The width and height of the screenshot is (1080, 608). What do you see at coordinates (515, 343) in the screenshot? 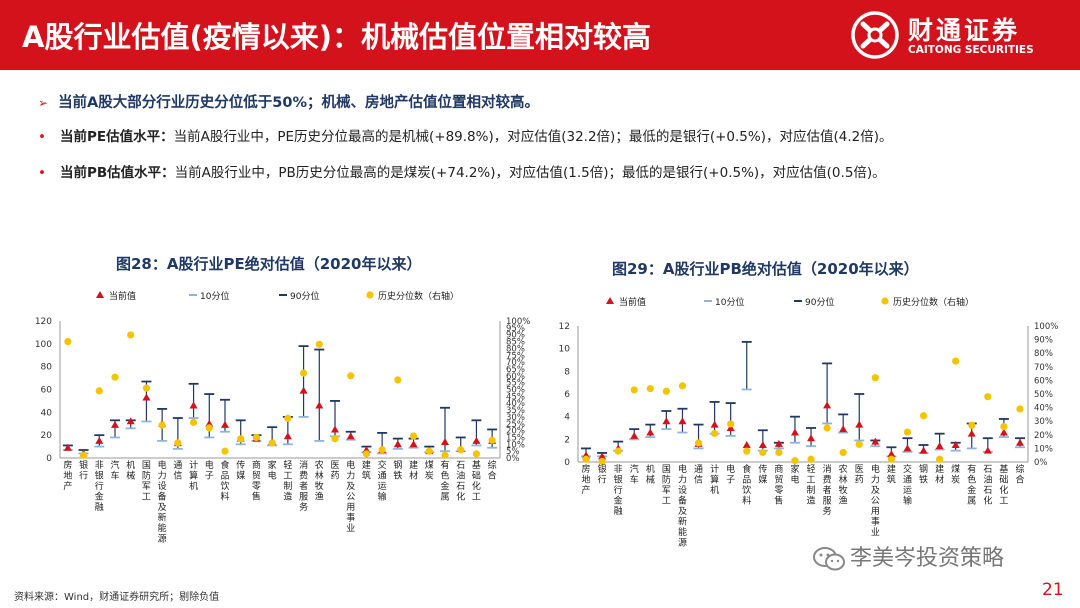
I see `y2-tick-label: 85%` at bounding box center [515, 343].